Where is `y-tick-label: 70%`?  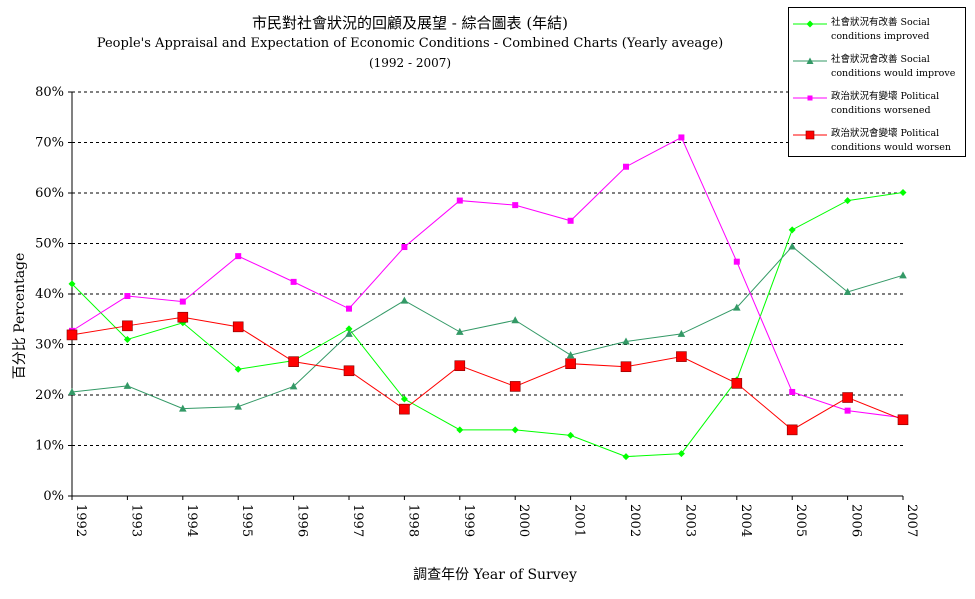 y-tick-label: 70% is located at coordinates (49, 143).